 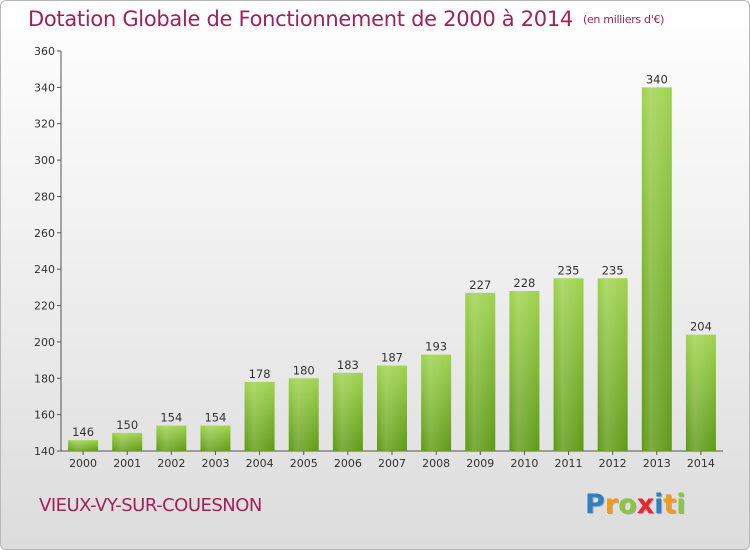 What do you see at coordinates (612, 364) in the screenshot?
I see `bar-shine-2012` at bounding box center [612, 364].